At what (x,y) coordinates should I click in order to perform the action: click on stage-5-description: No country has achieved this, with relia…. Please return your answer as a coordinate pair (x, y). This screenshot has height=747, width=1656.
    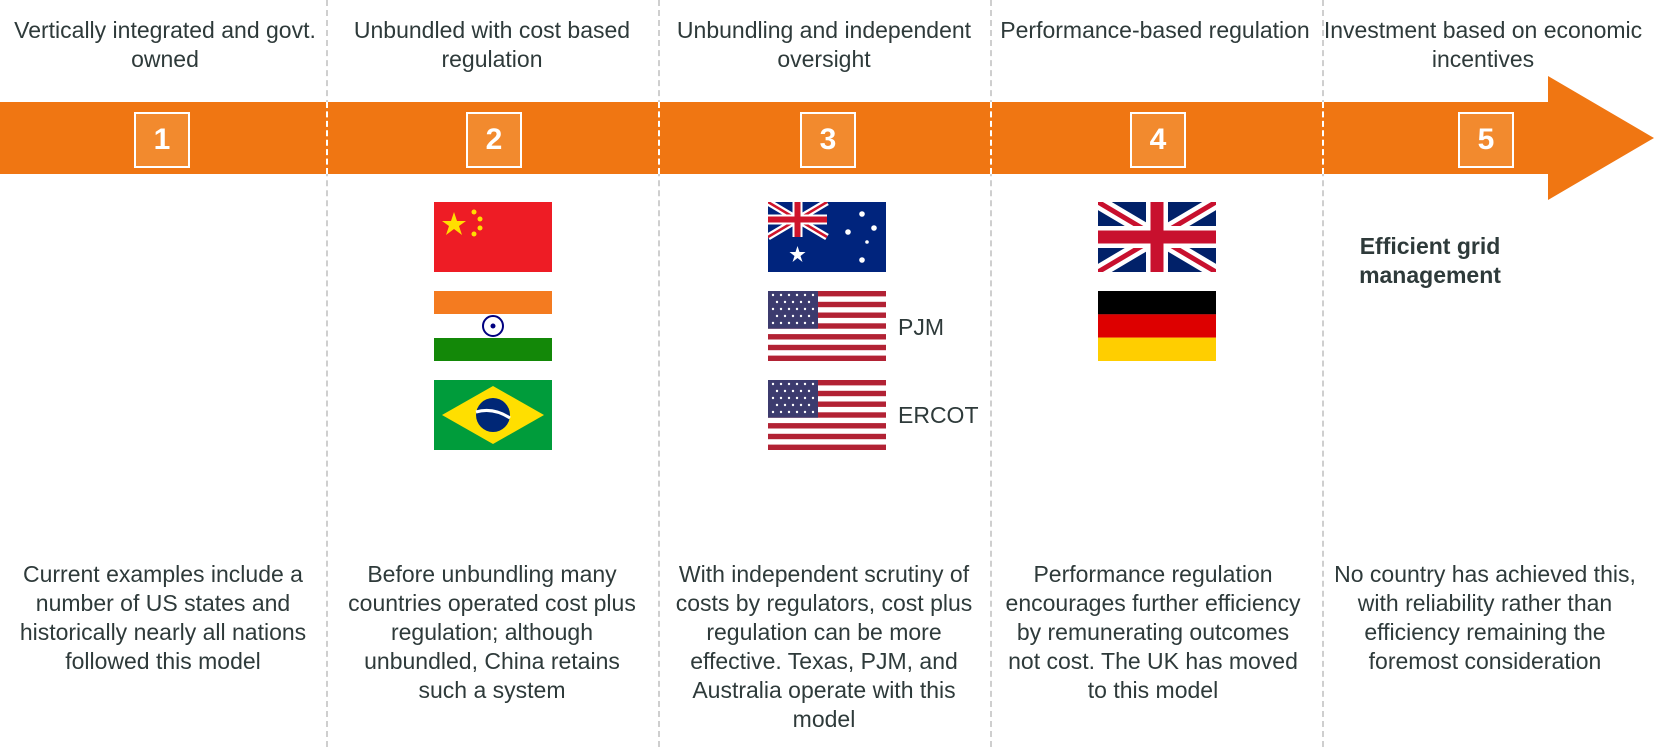
    Looking at the image, I should click on (1485, 617).